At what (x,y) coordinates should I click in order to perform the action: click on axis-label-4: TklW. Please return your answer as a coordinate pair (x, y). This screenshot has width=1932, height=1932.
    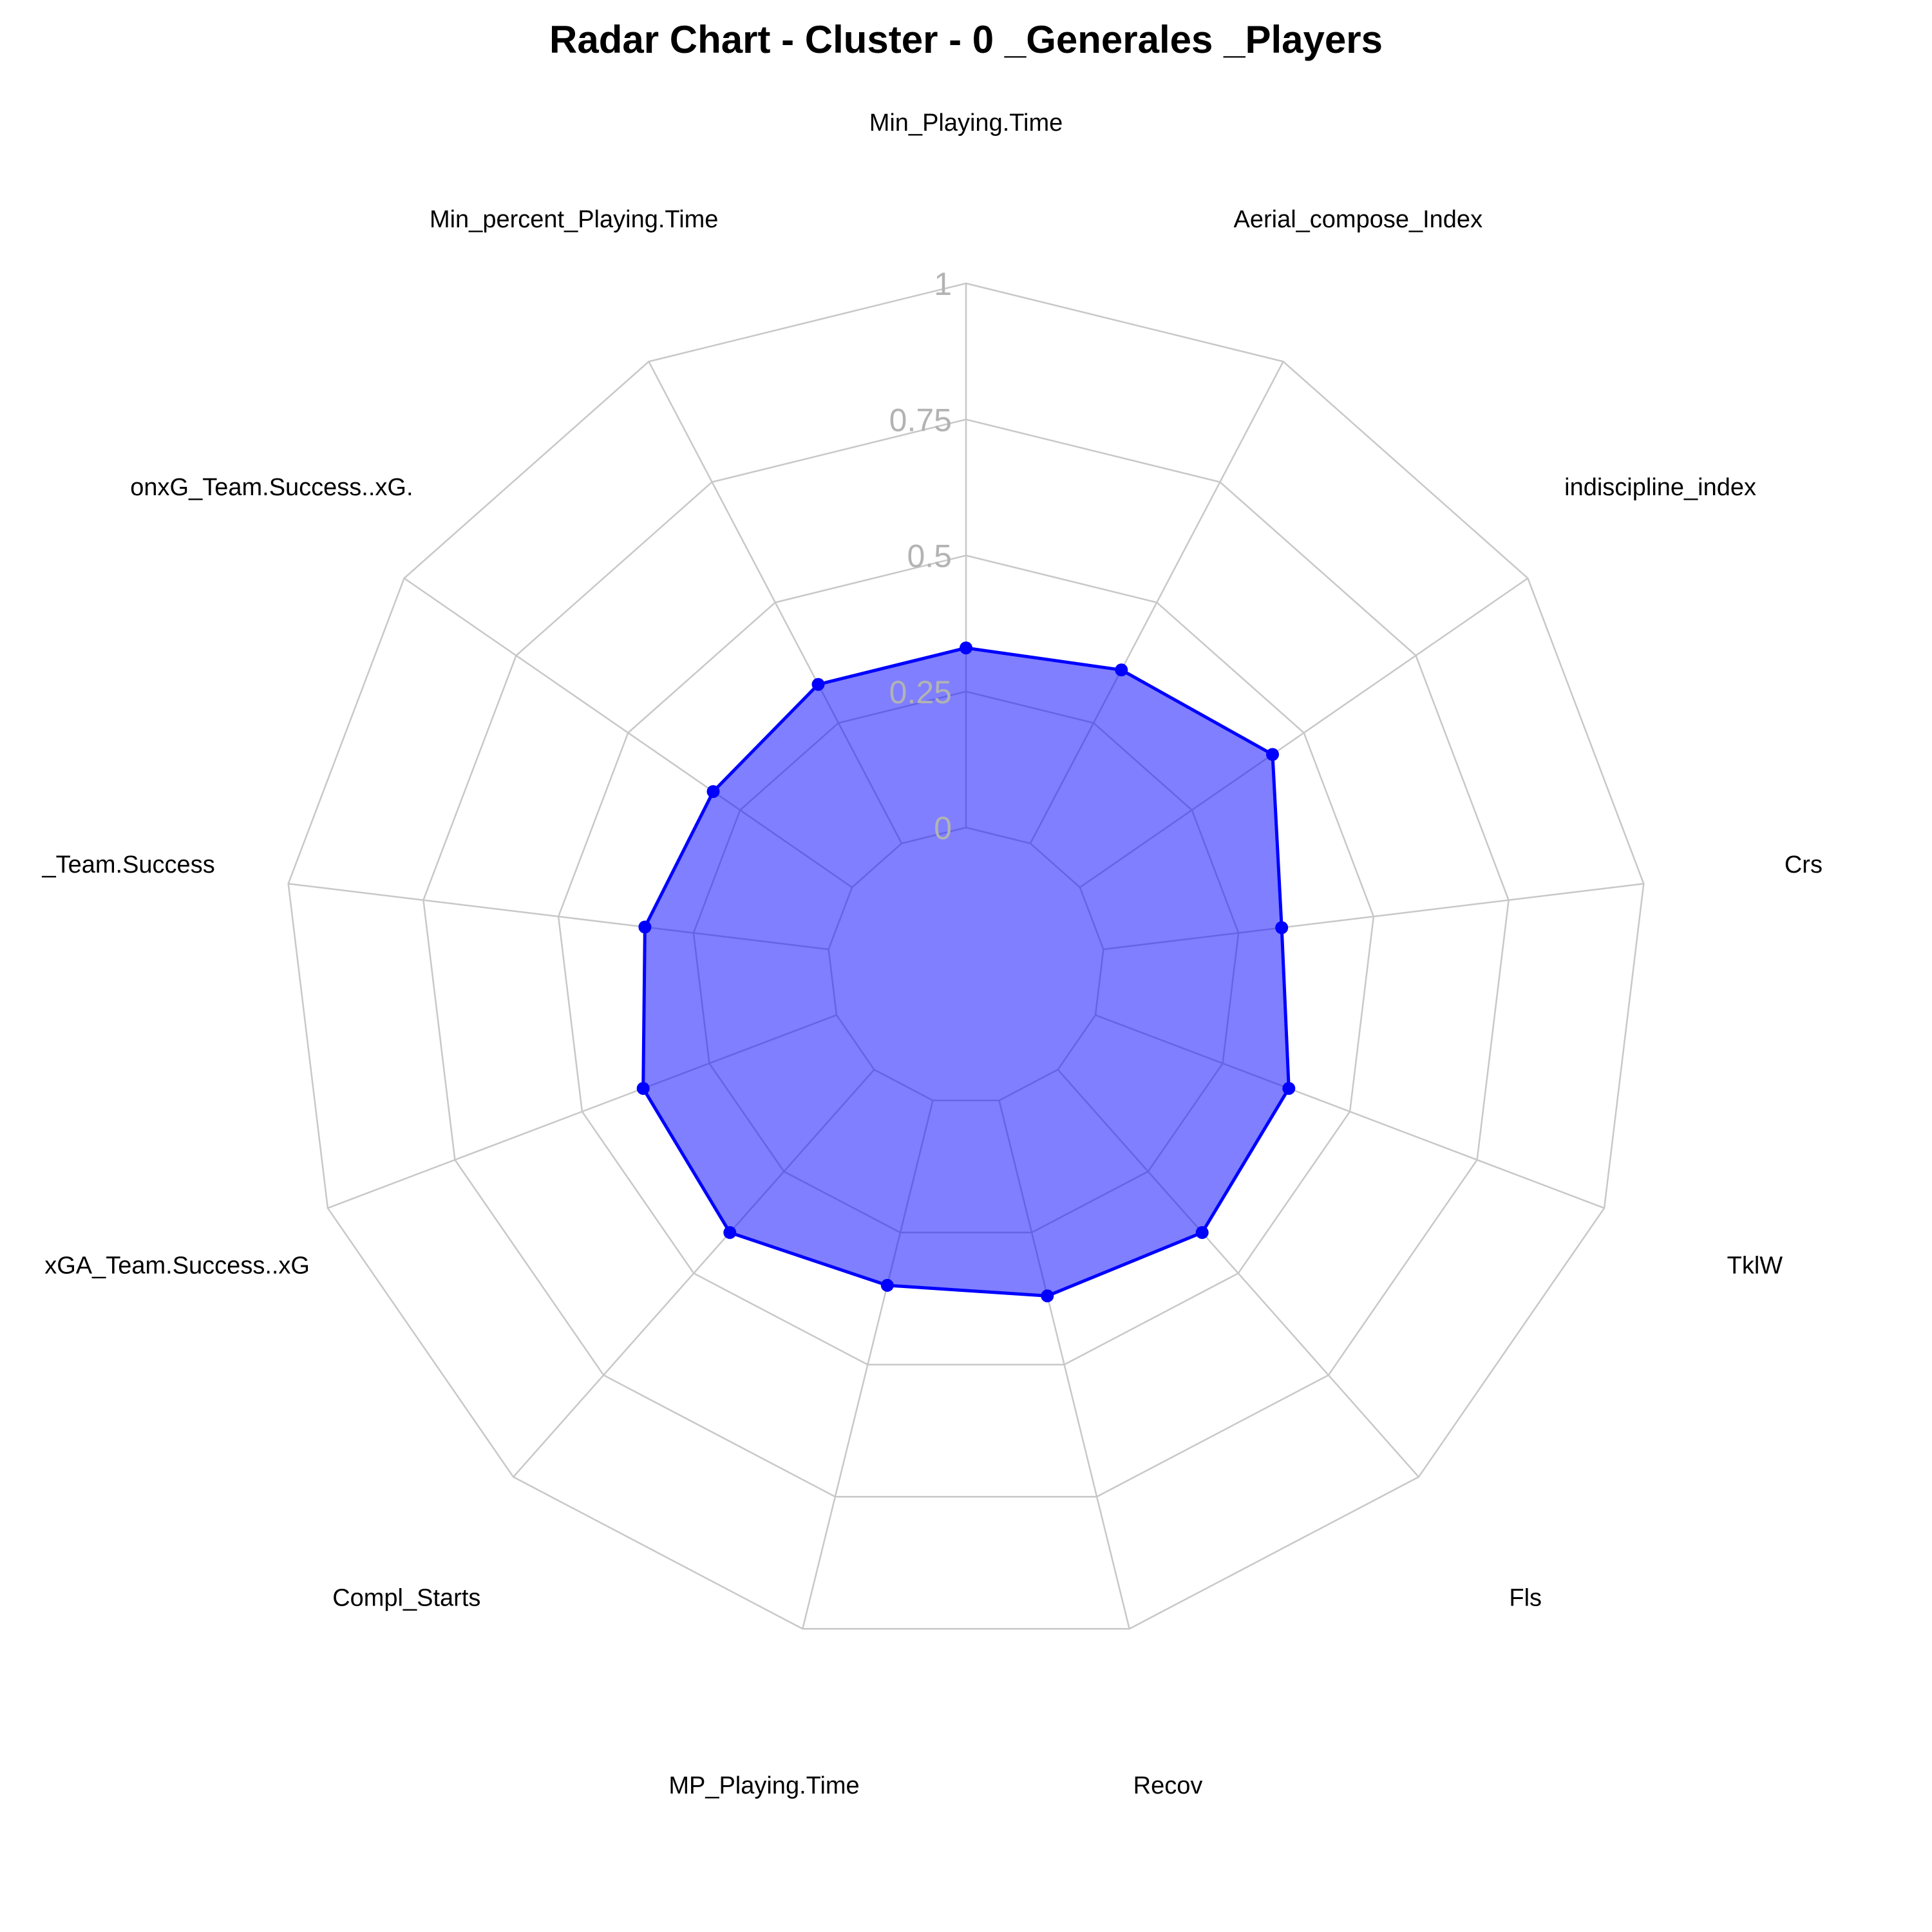
    Looking at the image, I should click on (1755, 1266).